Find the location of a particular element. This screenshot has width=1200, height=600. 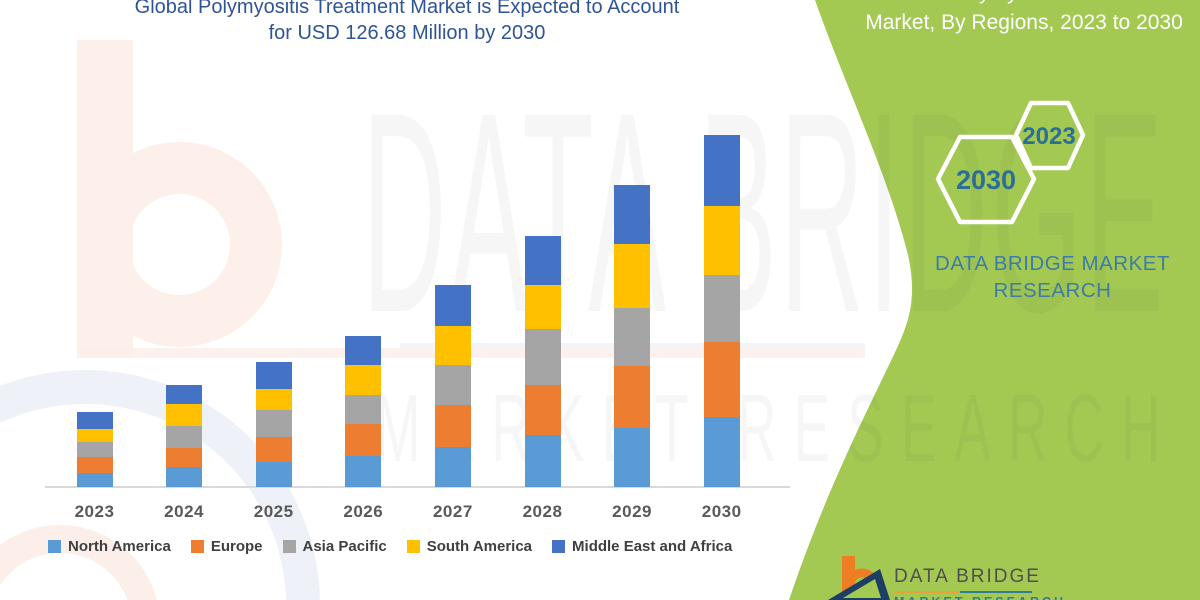

hexagon-large-year: 2030 is located at coordinates (986, 180).